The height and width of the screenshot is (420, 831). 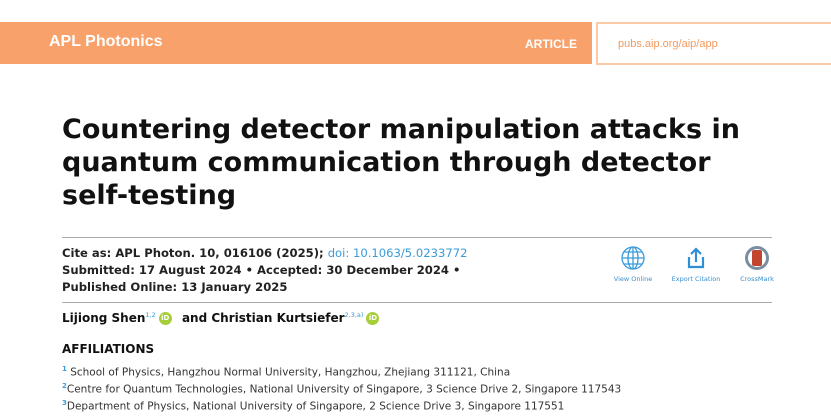 What do you see at coordinates (397, 253) in the screenshot?
I see `doi-link: doi: 10.1063/5.0233772` at bounding box center [397, 253].